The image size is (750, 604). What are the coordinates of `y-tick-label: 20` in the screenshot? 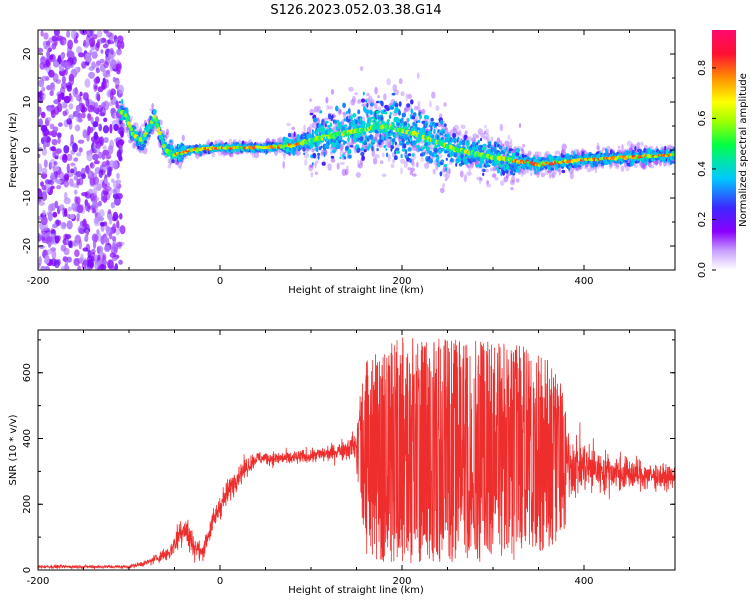 It's located at (27, 54).